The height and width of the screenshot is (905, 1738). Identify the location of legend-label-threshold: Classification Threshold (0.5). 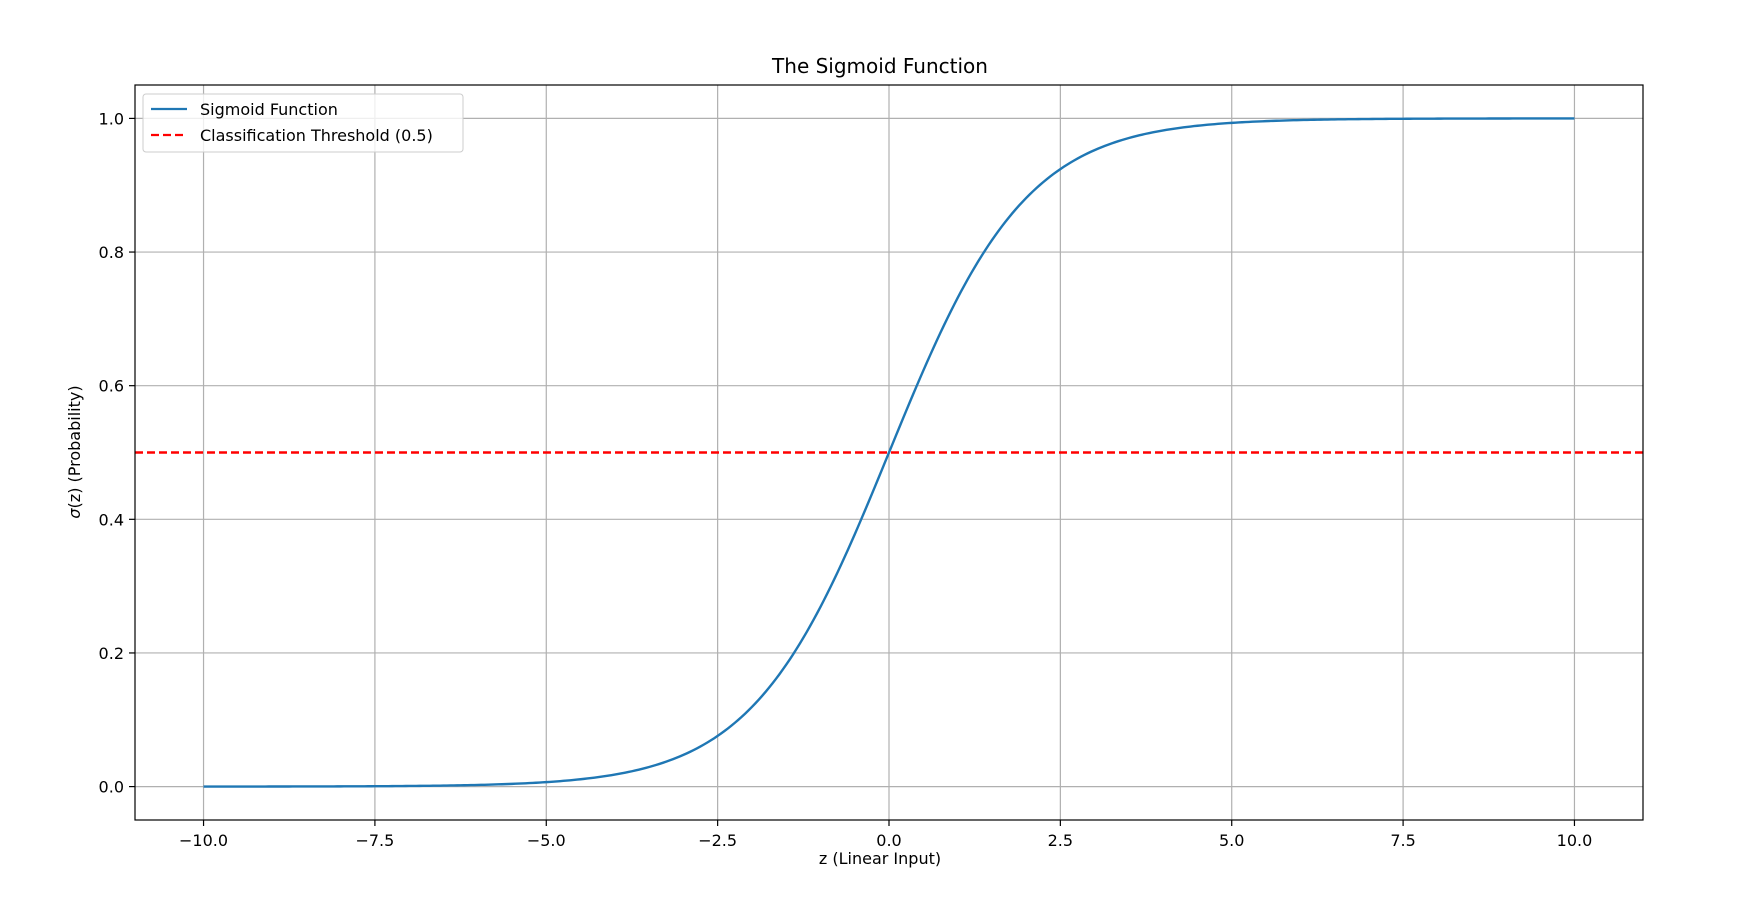
(316, 135).